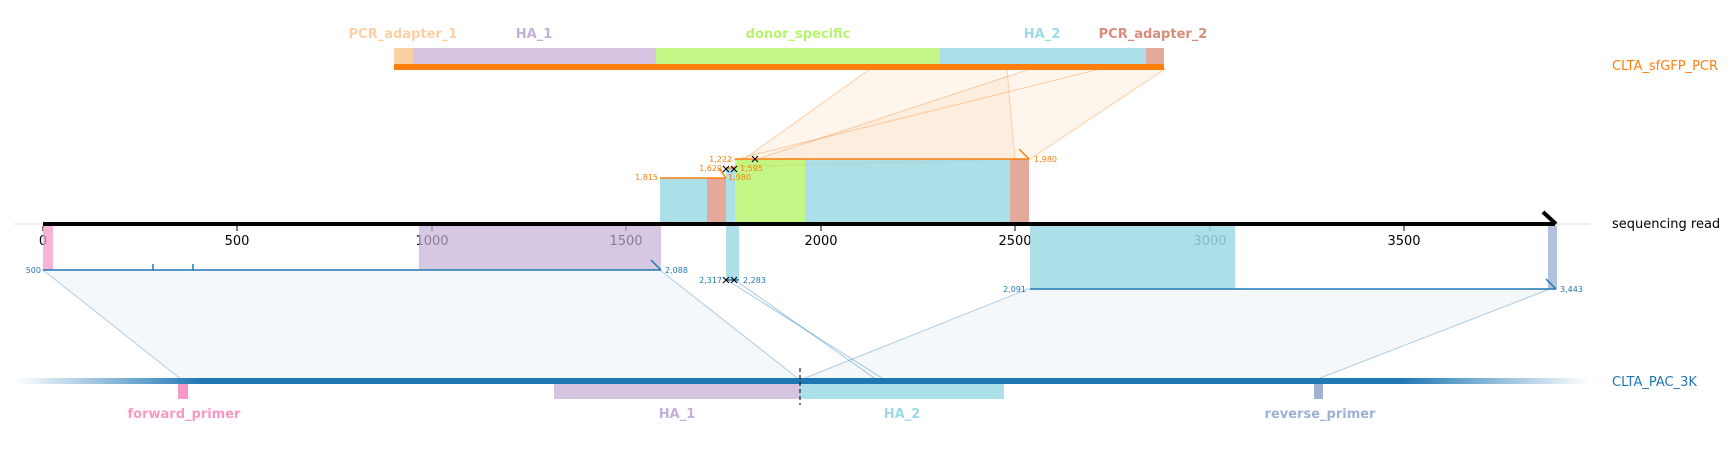 This screenshot has width=1733, height=452. What do you see at coordinates (739, 177) in the screenshot?
I see `top-coord-1980-a: 1,980` at bounding box center [739, 177].